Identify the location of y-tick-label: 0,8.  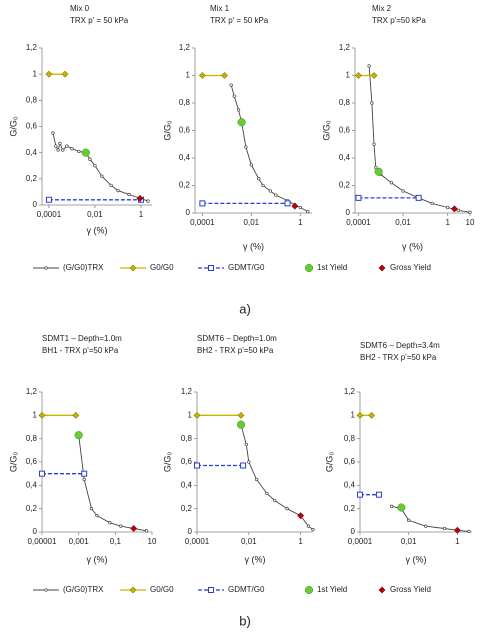
(185, 102).